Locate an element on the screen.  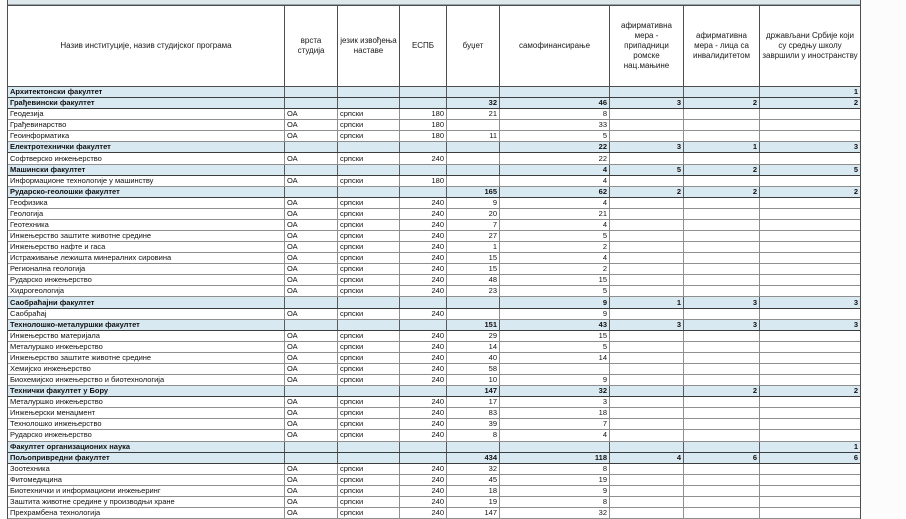
cell-b: 39 is located at coordinates (473, 424).